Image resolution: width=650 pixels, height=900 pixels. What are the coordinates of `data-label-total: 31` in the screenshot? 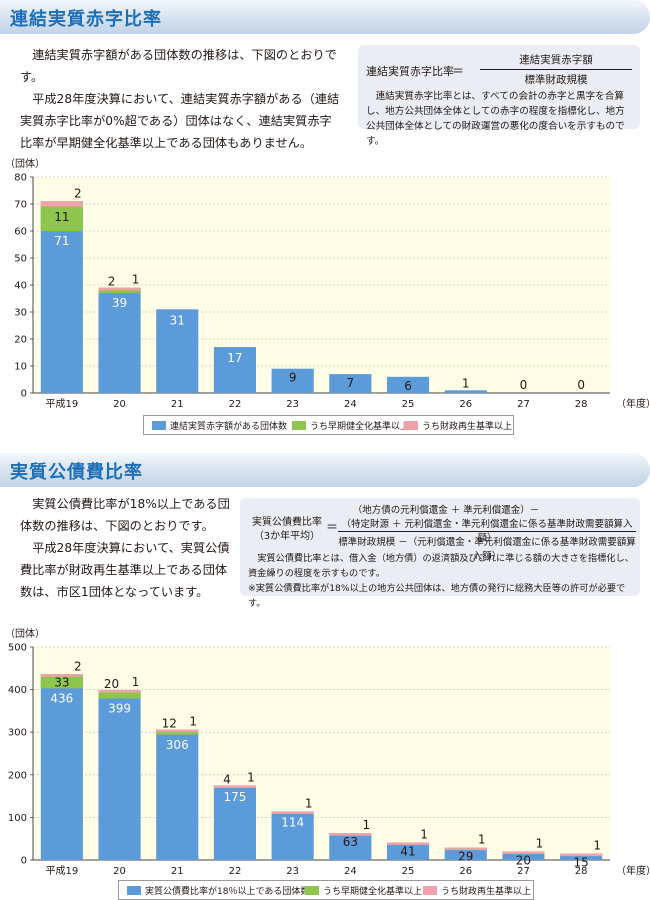 It's located at (177, 320).